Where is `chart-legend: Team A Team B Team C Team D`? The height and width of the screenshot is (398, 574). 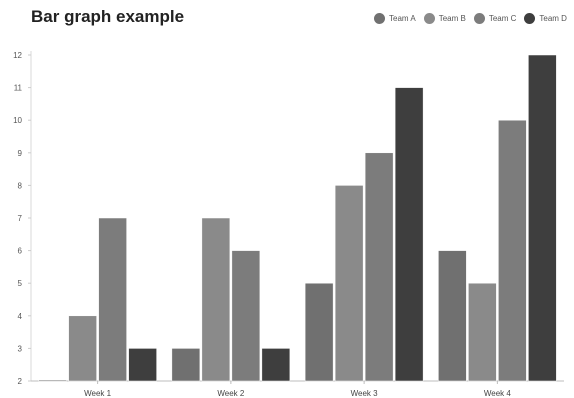 chart-legend: Team A Team B Team C Team D is located at coordinates (470, 18).